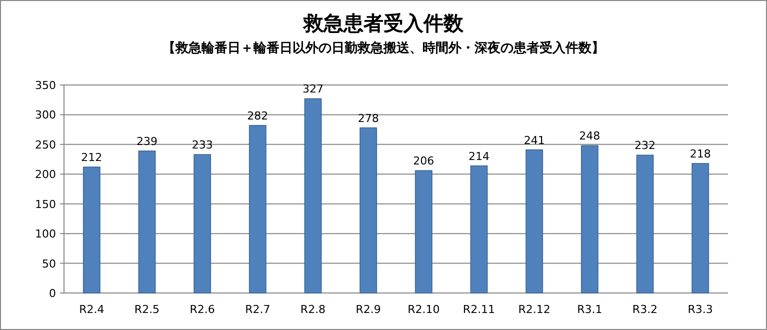 The width and height of the screenshot is (767, 330). I want to click on x-tick-label: R3.1, so click(589, 309).